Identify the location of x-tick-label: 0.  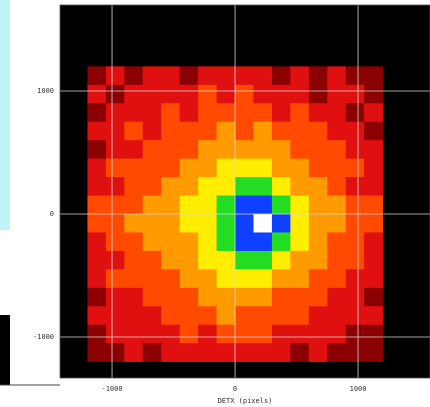
(235, 389).